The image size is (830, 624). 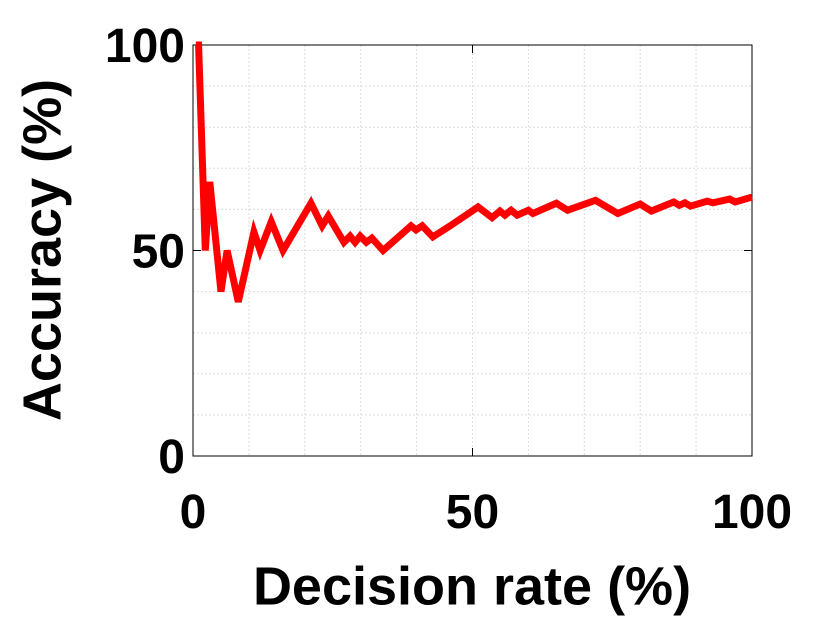 I want to click on y-tick-label: 50, so click(x=158, y=252).